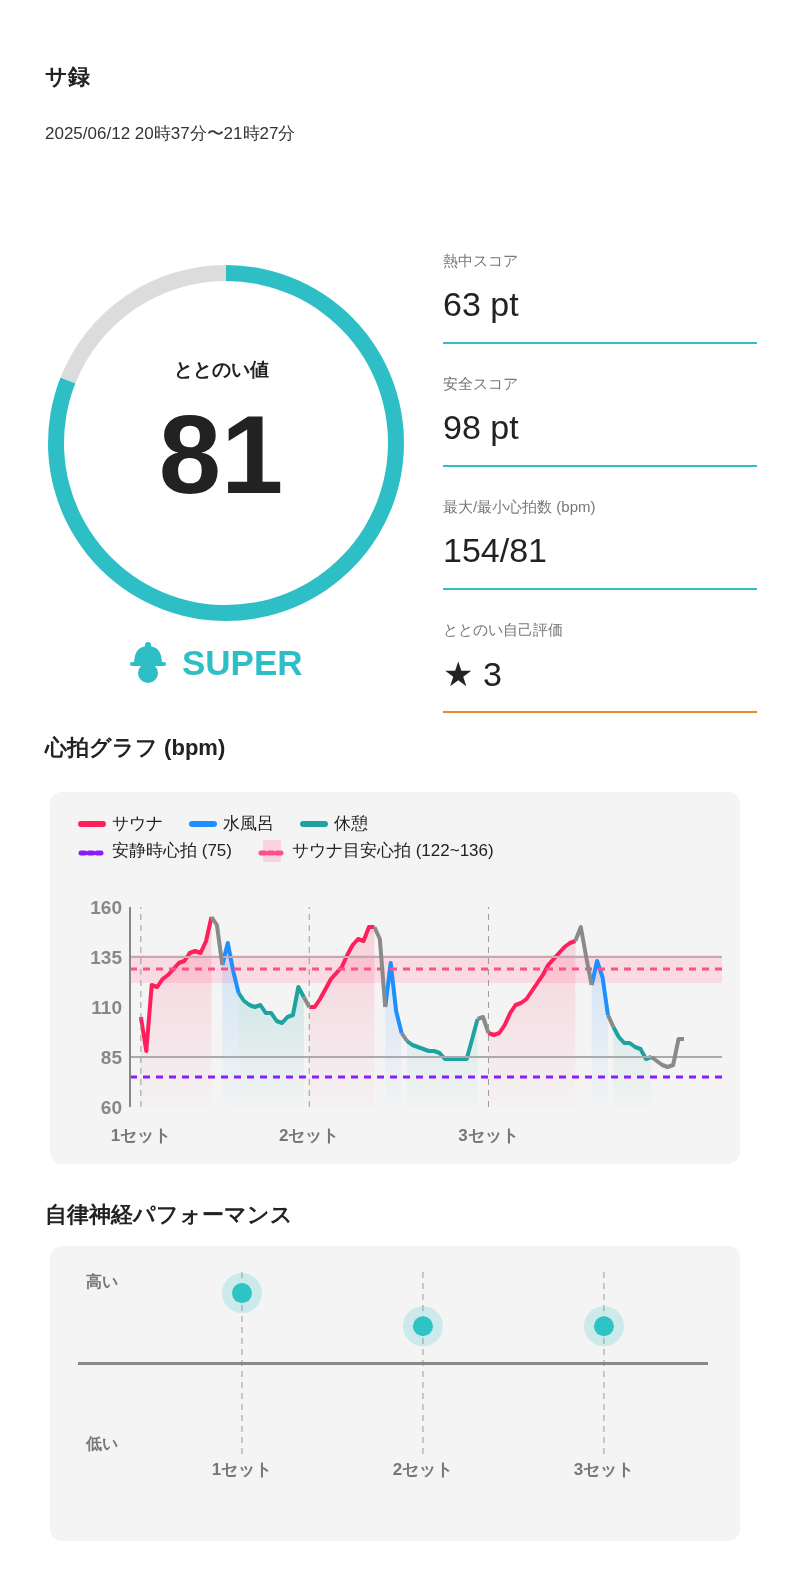  What do you see at coordinates (102, 1282) in the screenshot?
I see `text: 高い` at bounding box center [102, 1282].